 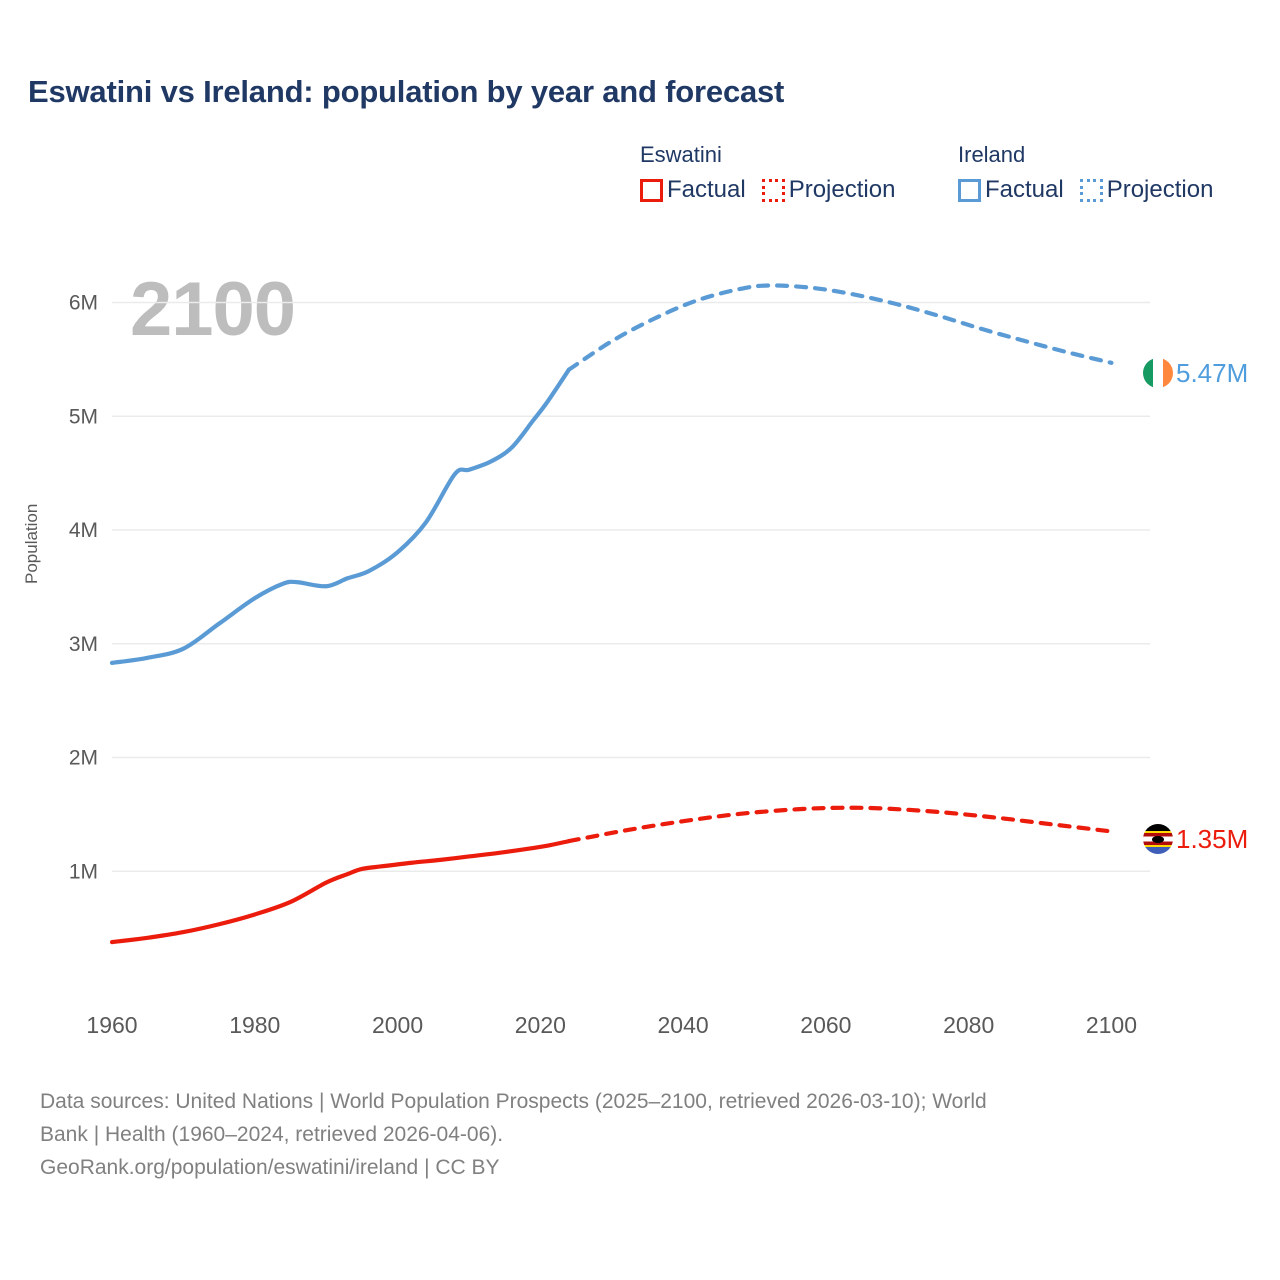 What do you see at coordinates (111, 1025) in the screenshot?
I see `x-axis-tick-label: 1960` at bounding box center [111, 1025].